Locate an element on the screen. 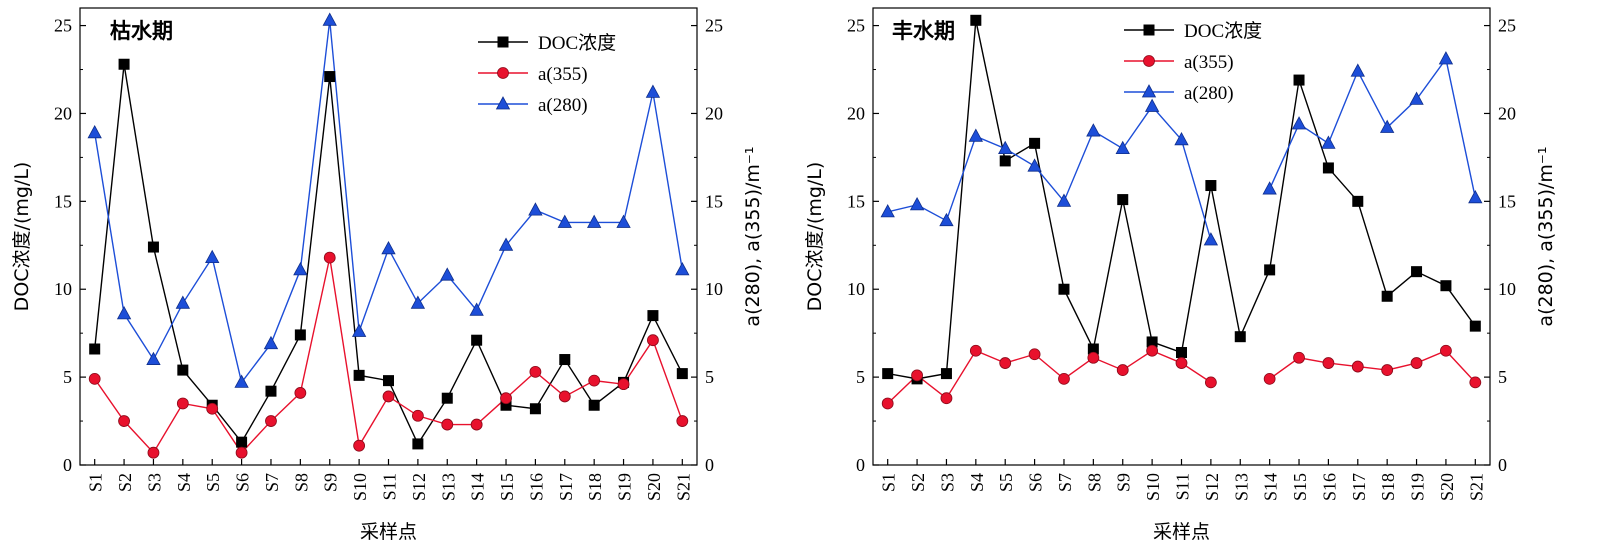  x-tick-label: S6 is located at coordinates (243, 482).